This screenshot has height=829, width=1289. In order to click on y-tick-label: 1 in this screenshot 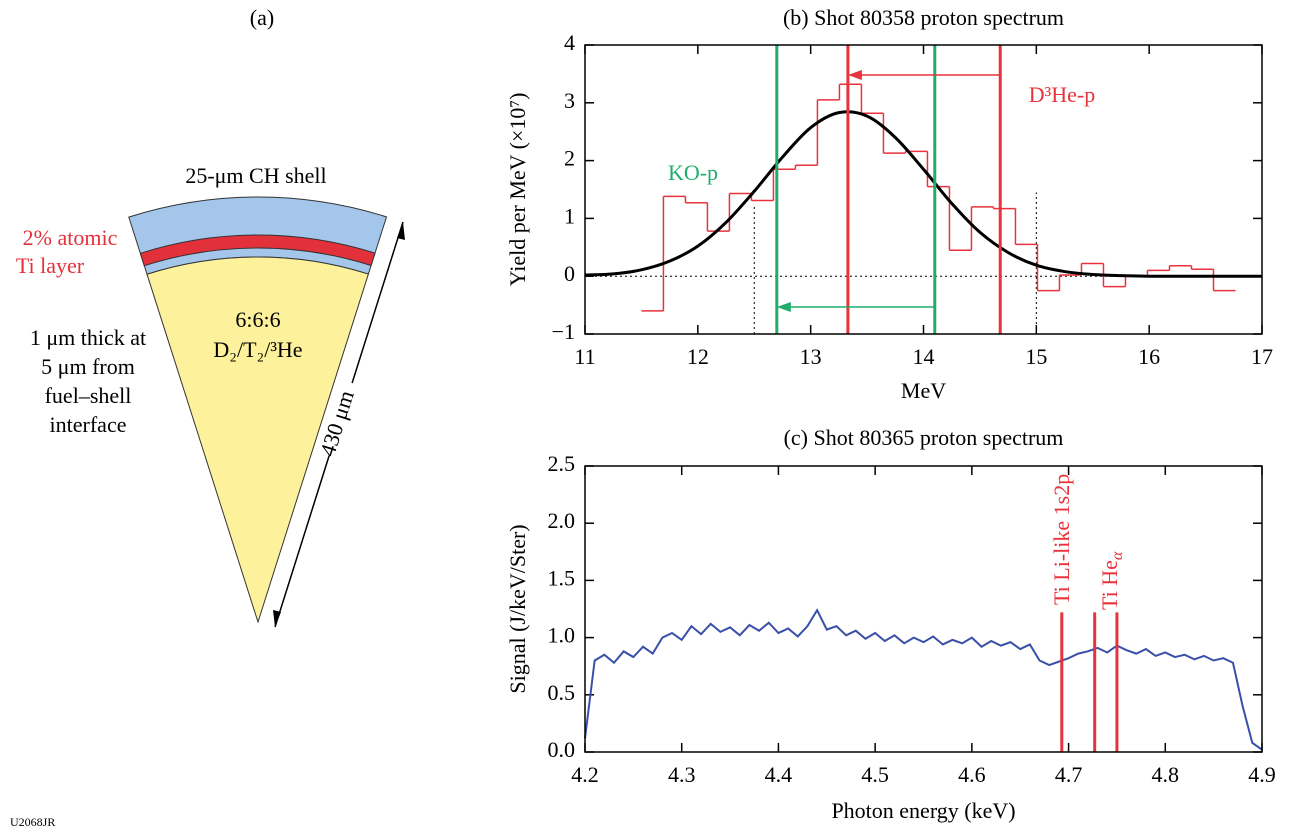, I will do `click(569, 215)`.